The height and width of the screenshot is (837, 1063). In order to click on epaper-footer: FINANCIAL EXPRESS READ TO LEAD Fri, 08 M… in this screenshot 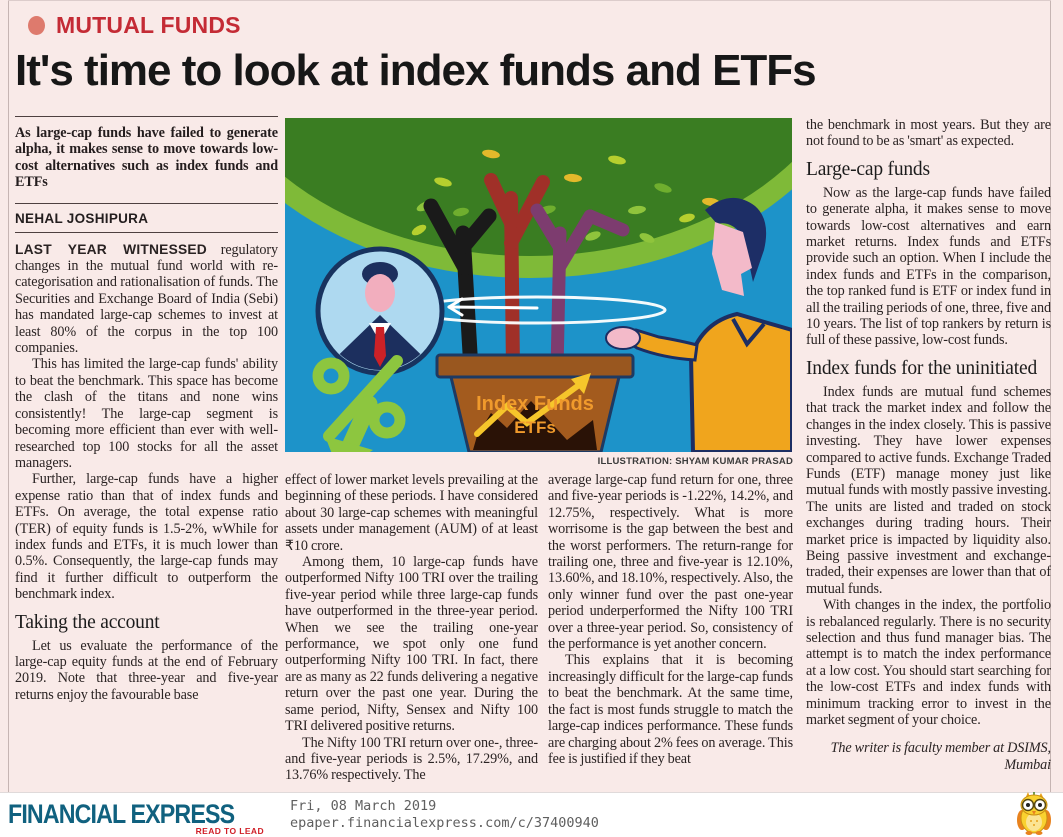, I will do `click(531, 814)`.